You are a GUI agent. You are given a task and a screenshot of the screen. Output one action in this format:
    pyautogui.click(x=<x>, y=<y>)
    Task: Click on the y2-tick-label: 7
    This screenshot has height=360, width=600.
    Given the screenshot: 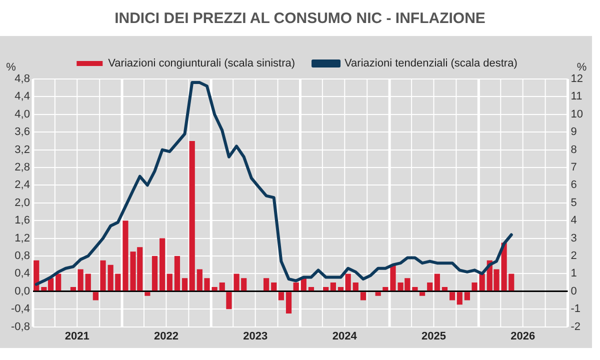 What is the action you would take?
    pyautogui.click(x=573, y=168)
    